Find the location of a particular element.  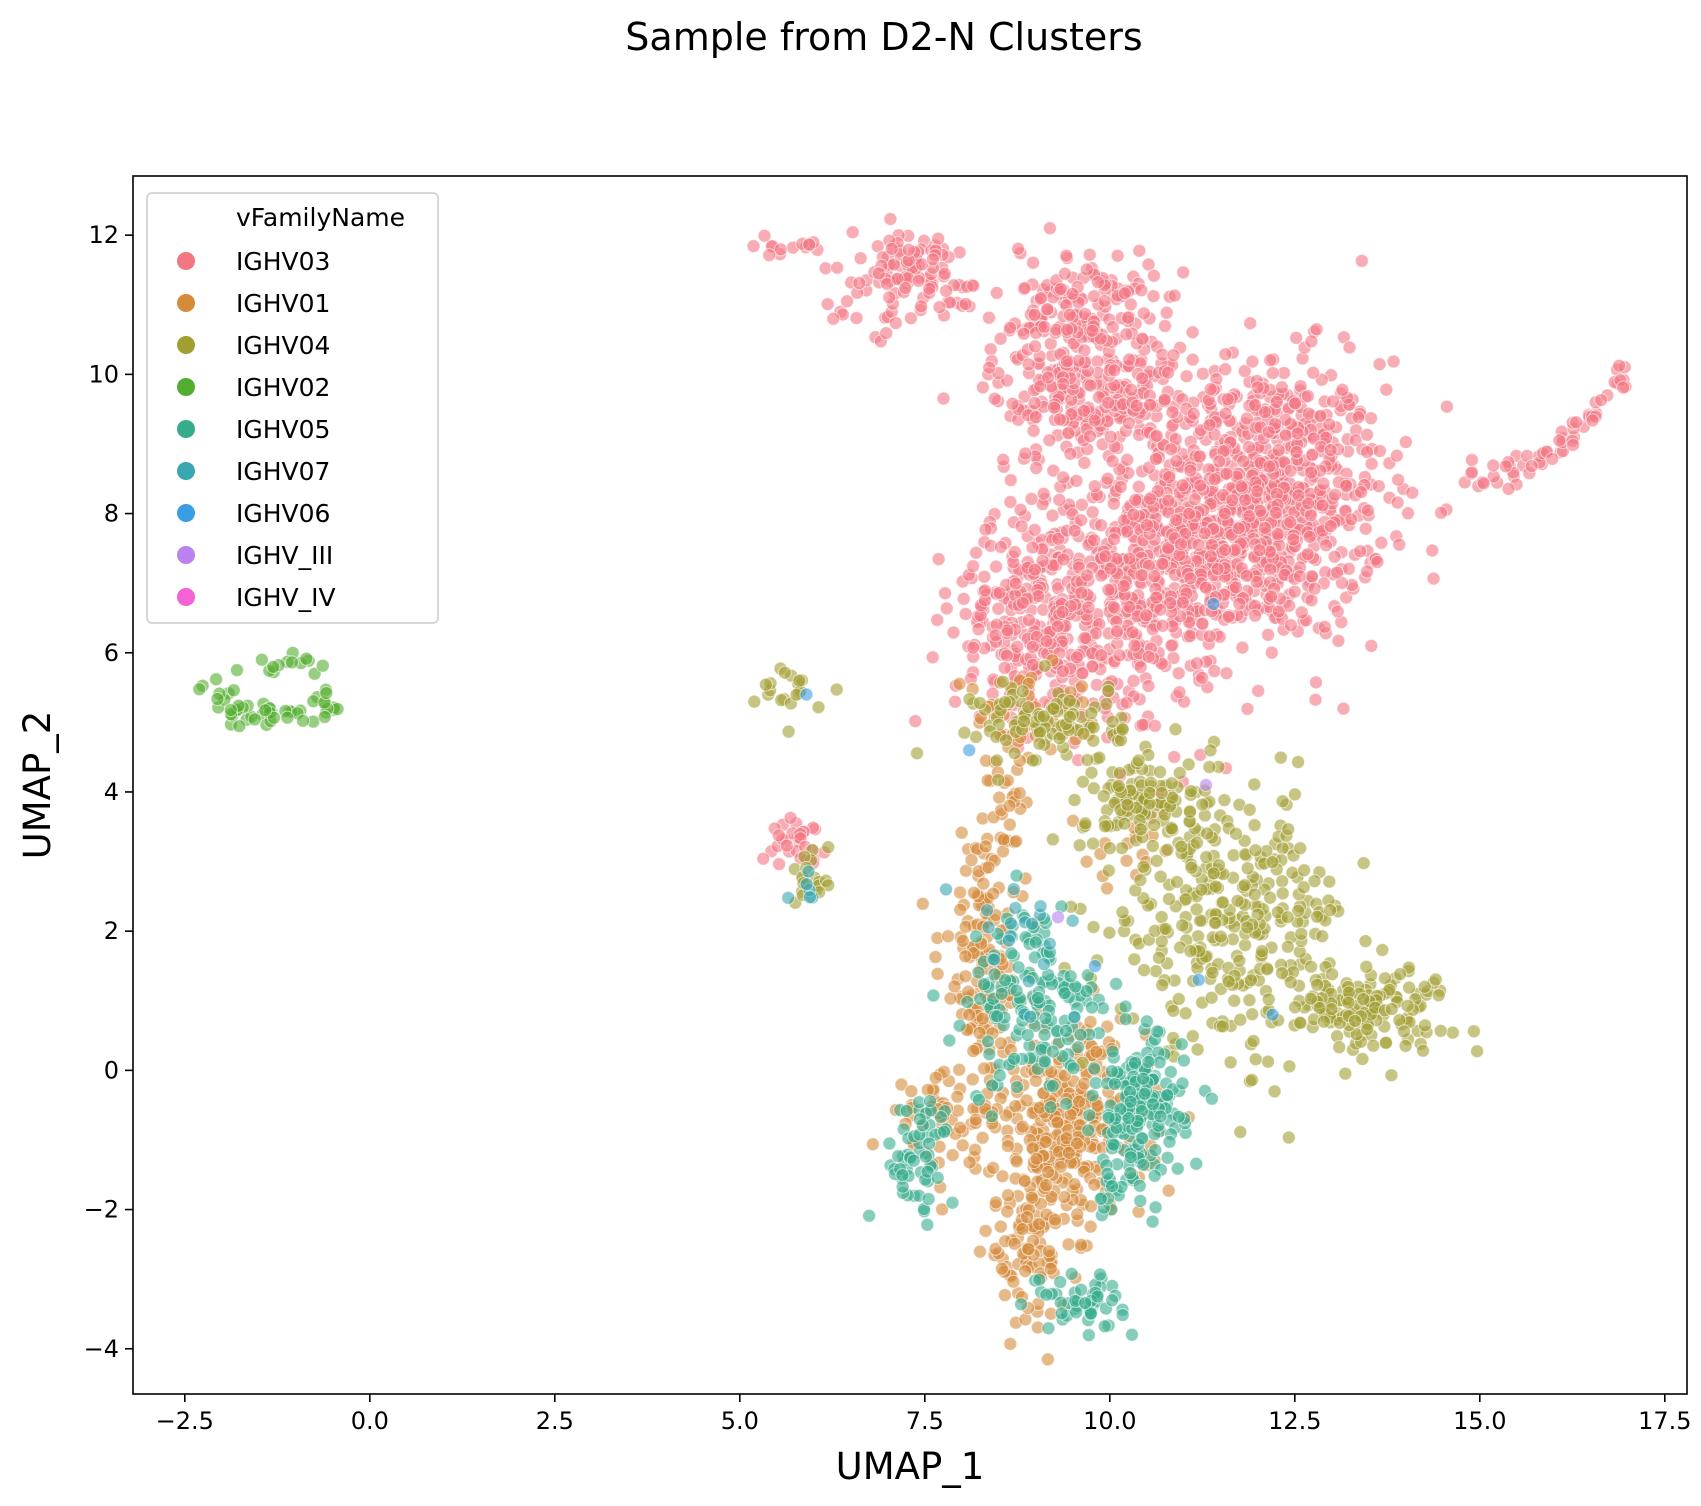

legend-marker is located at coordinates (186, 345).